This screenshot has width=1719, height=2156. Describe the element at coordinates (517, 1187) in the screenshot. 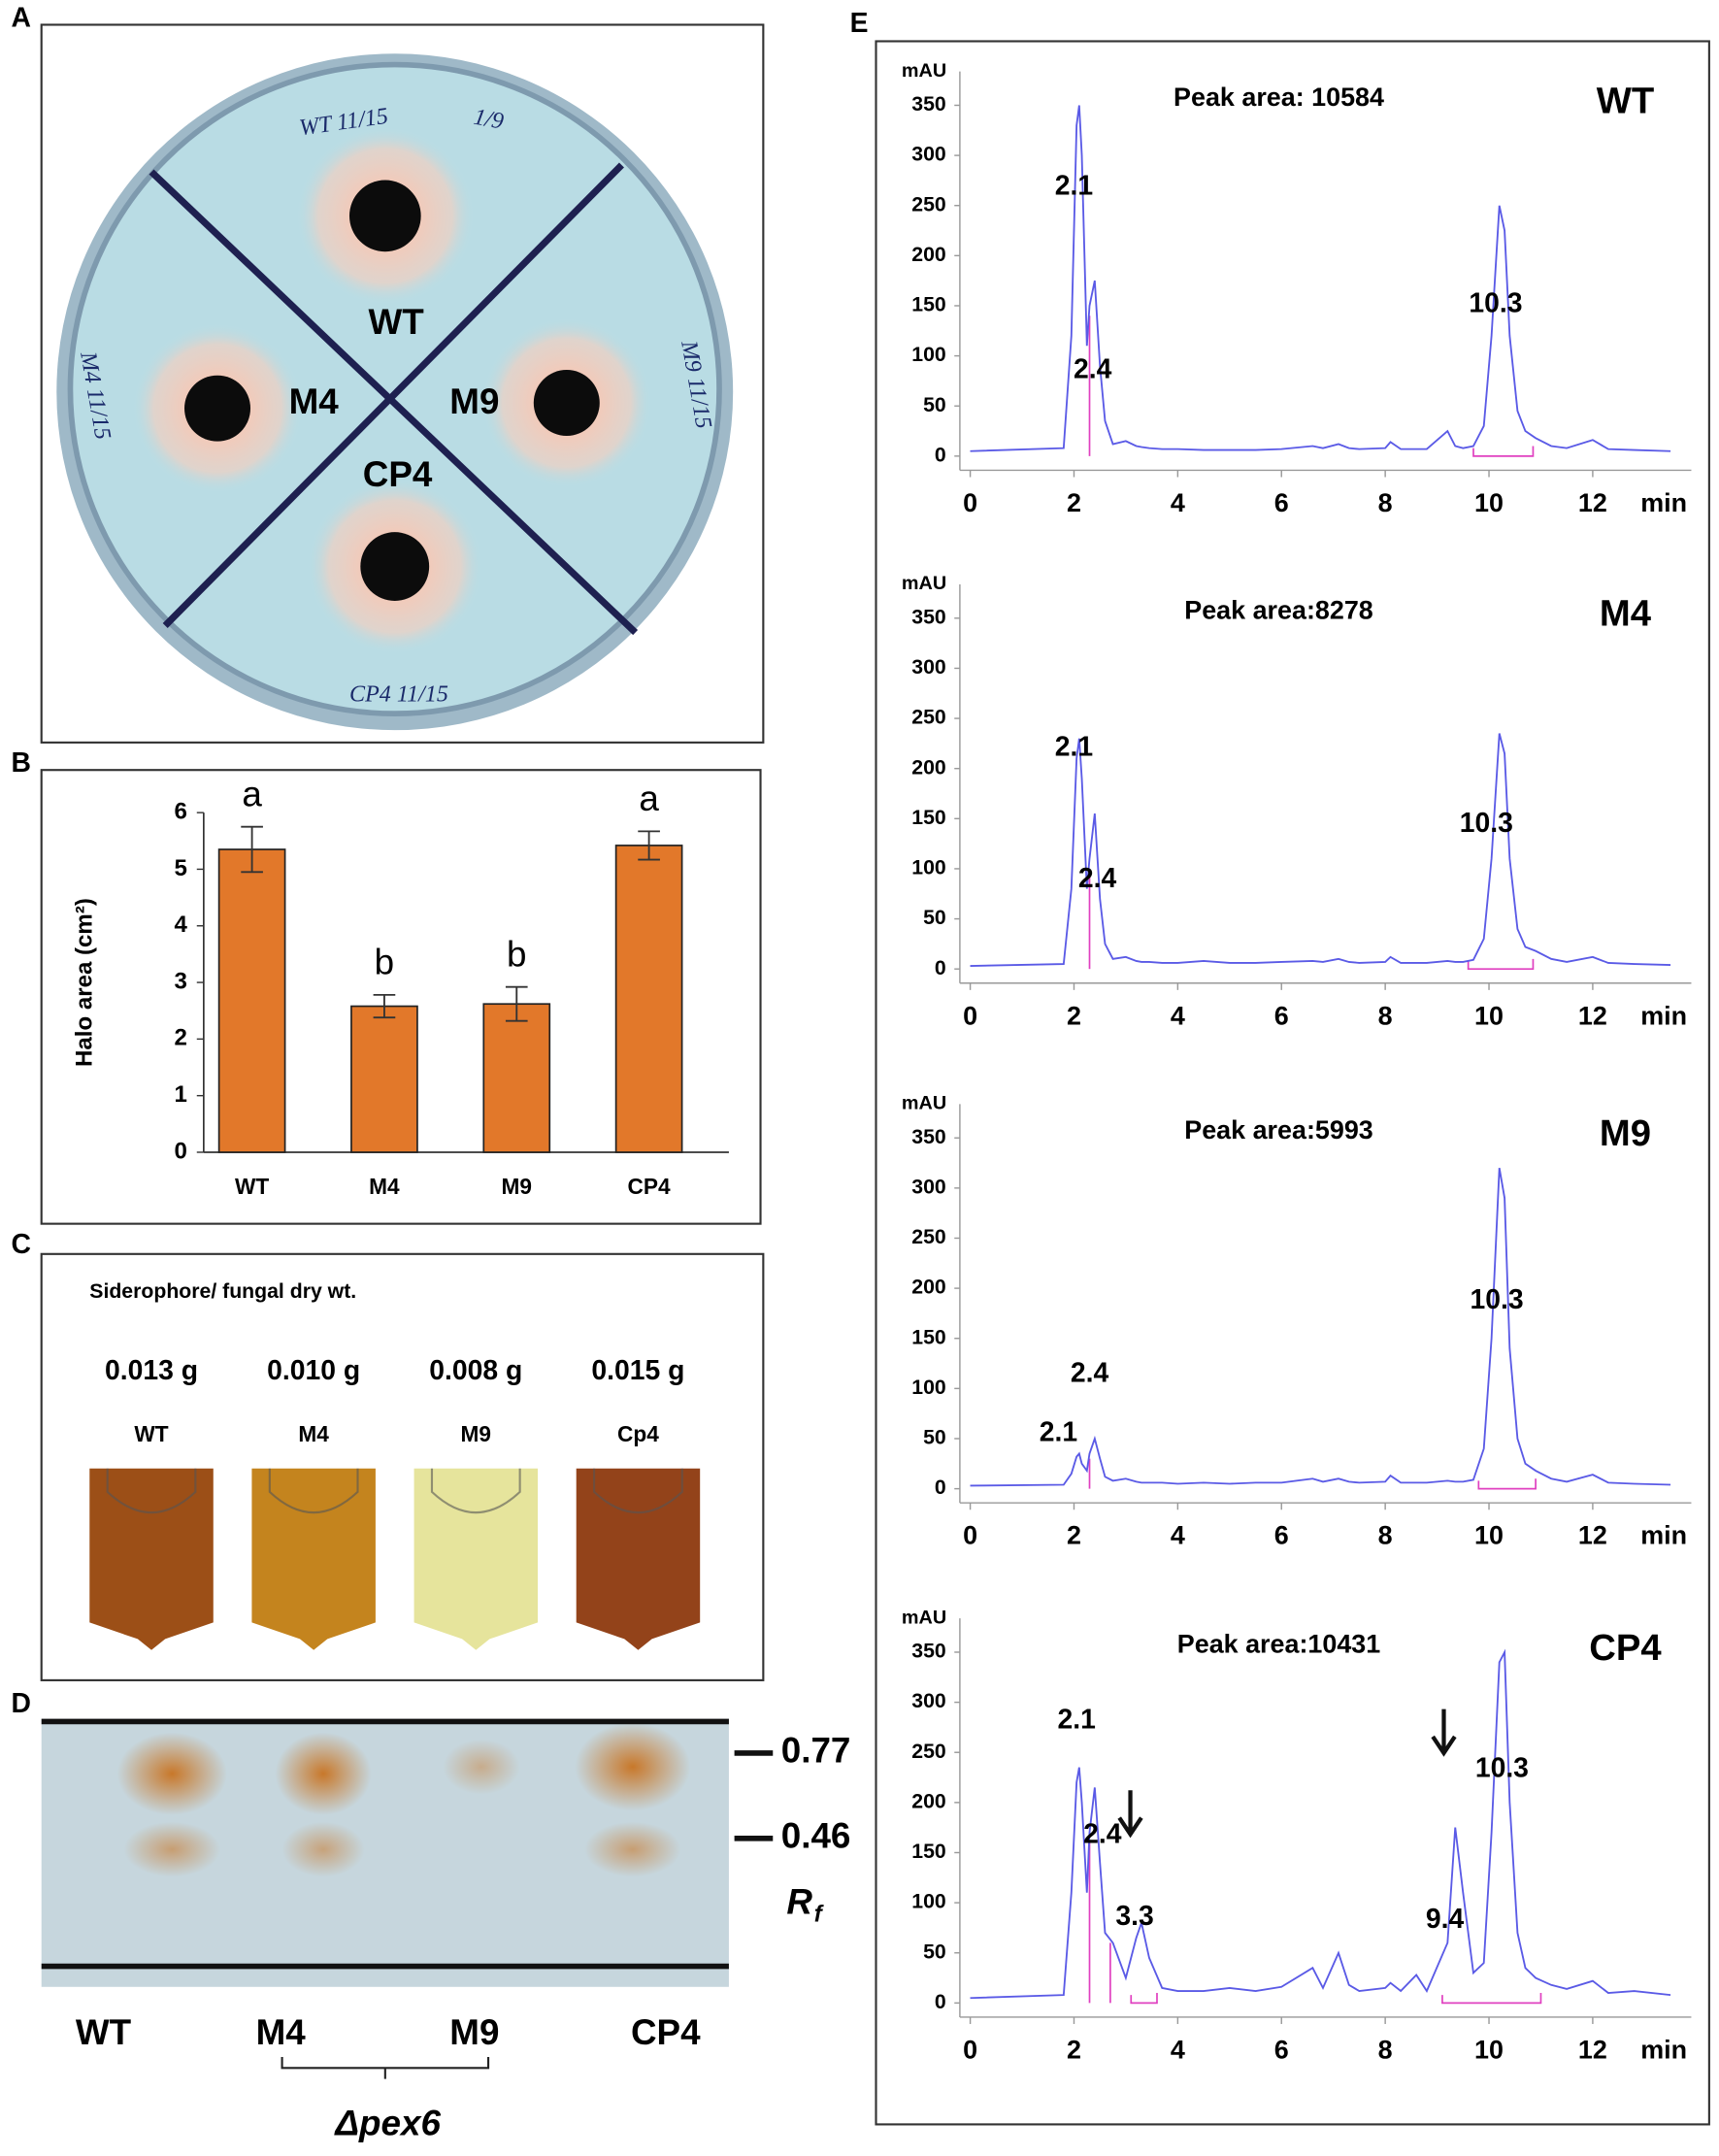

I see `x-tick-label: M9` at that location.